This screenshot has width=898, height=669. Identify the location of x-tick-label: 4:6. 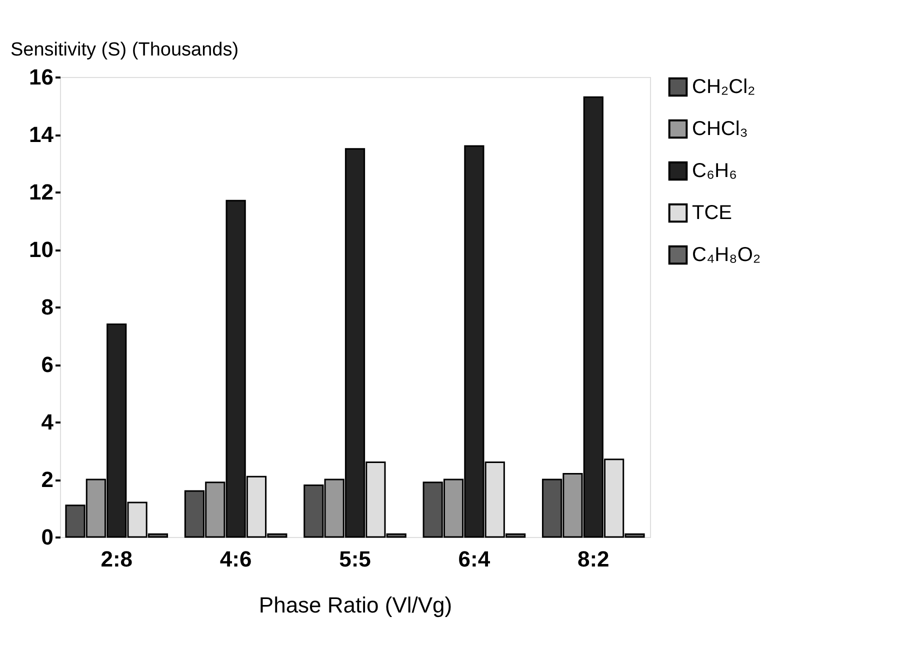
(236, 559).